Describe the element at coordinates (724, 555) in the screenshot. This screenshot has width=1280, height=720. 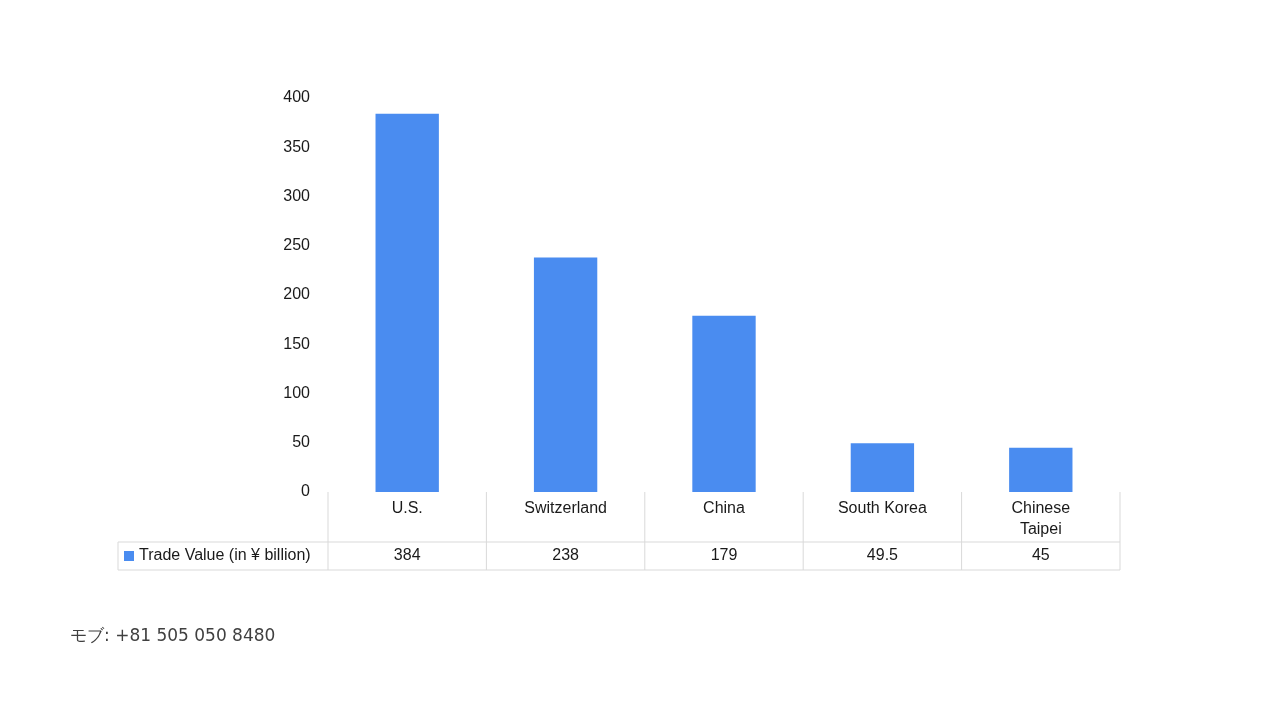
I see `data-label: 179` at that location.